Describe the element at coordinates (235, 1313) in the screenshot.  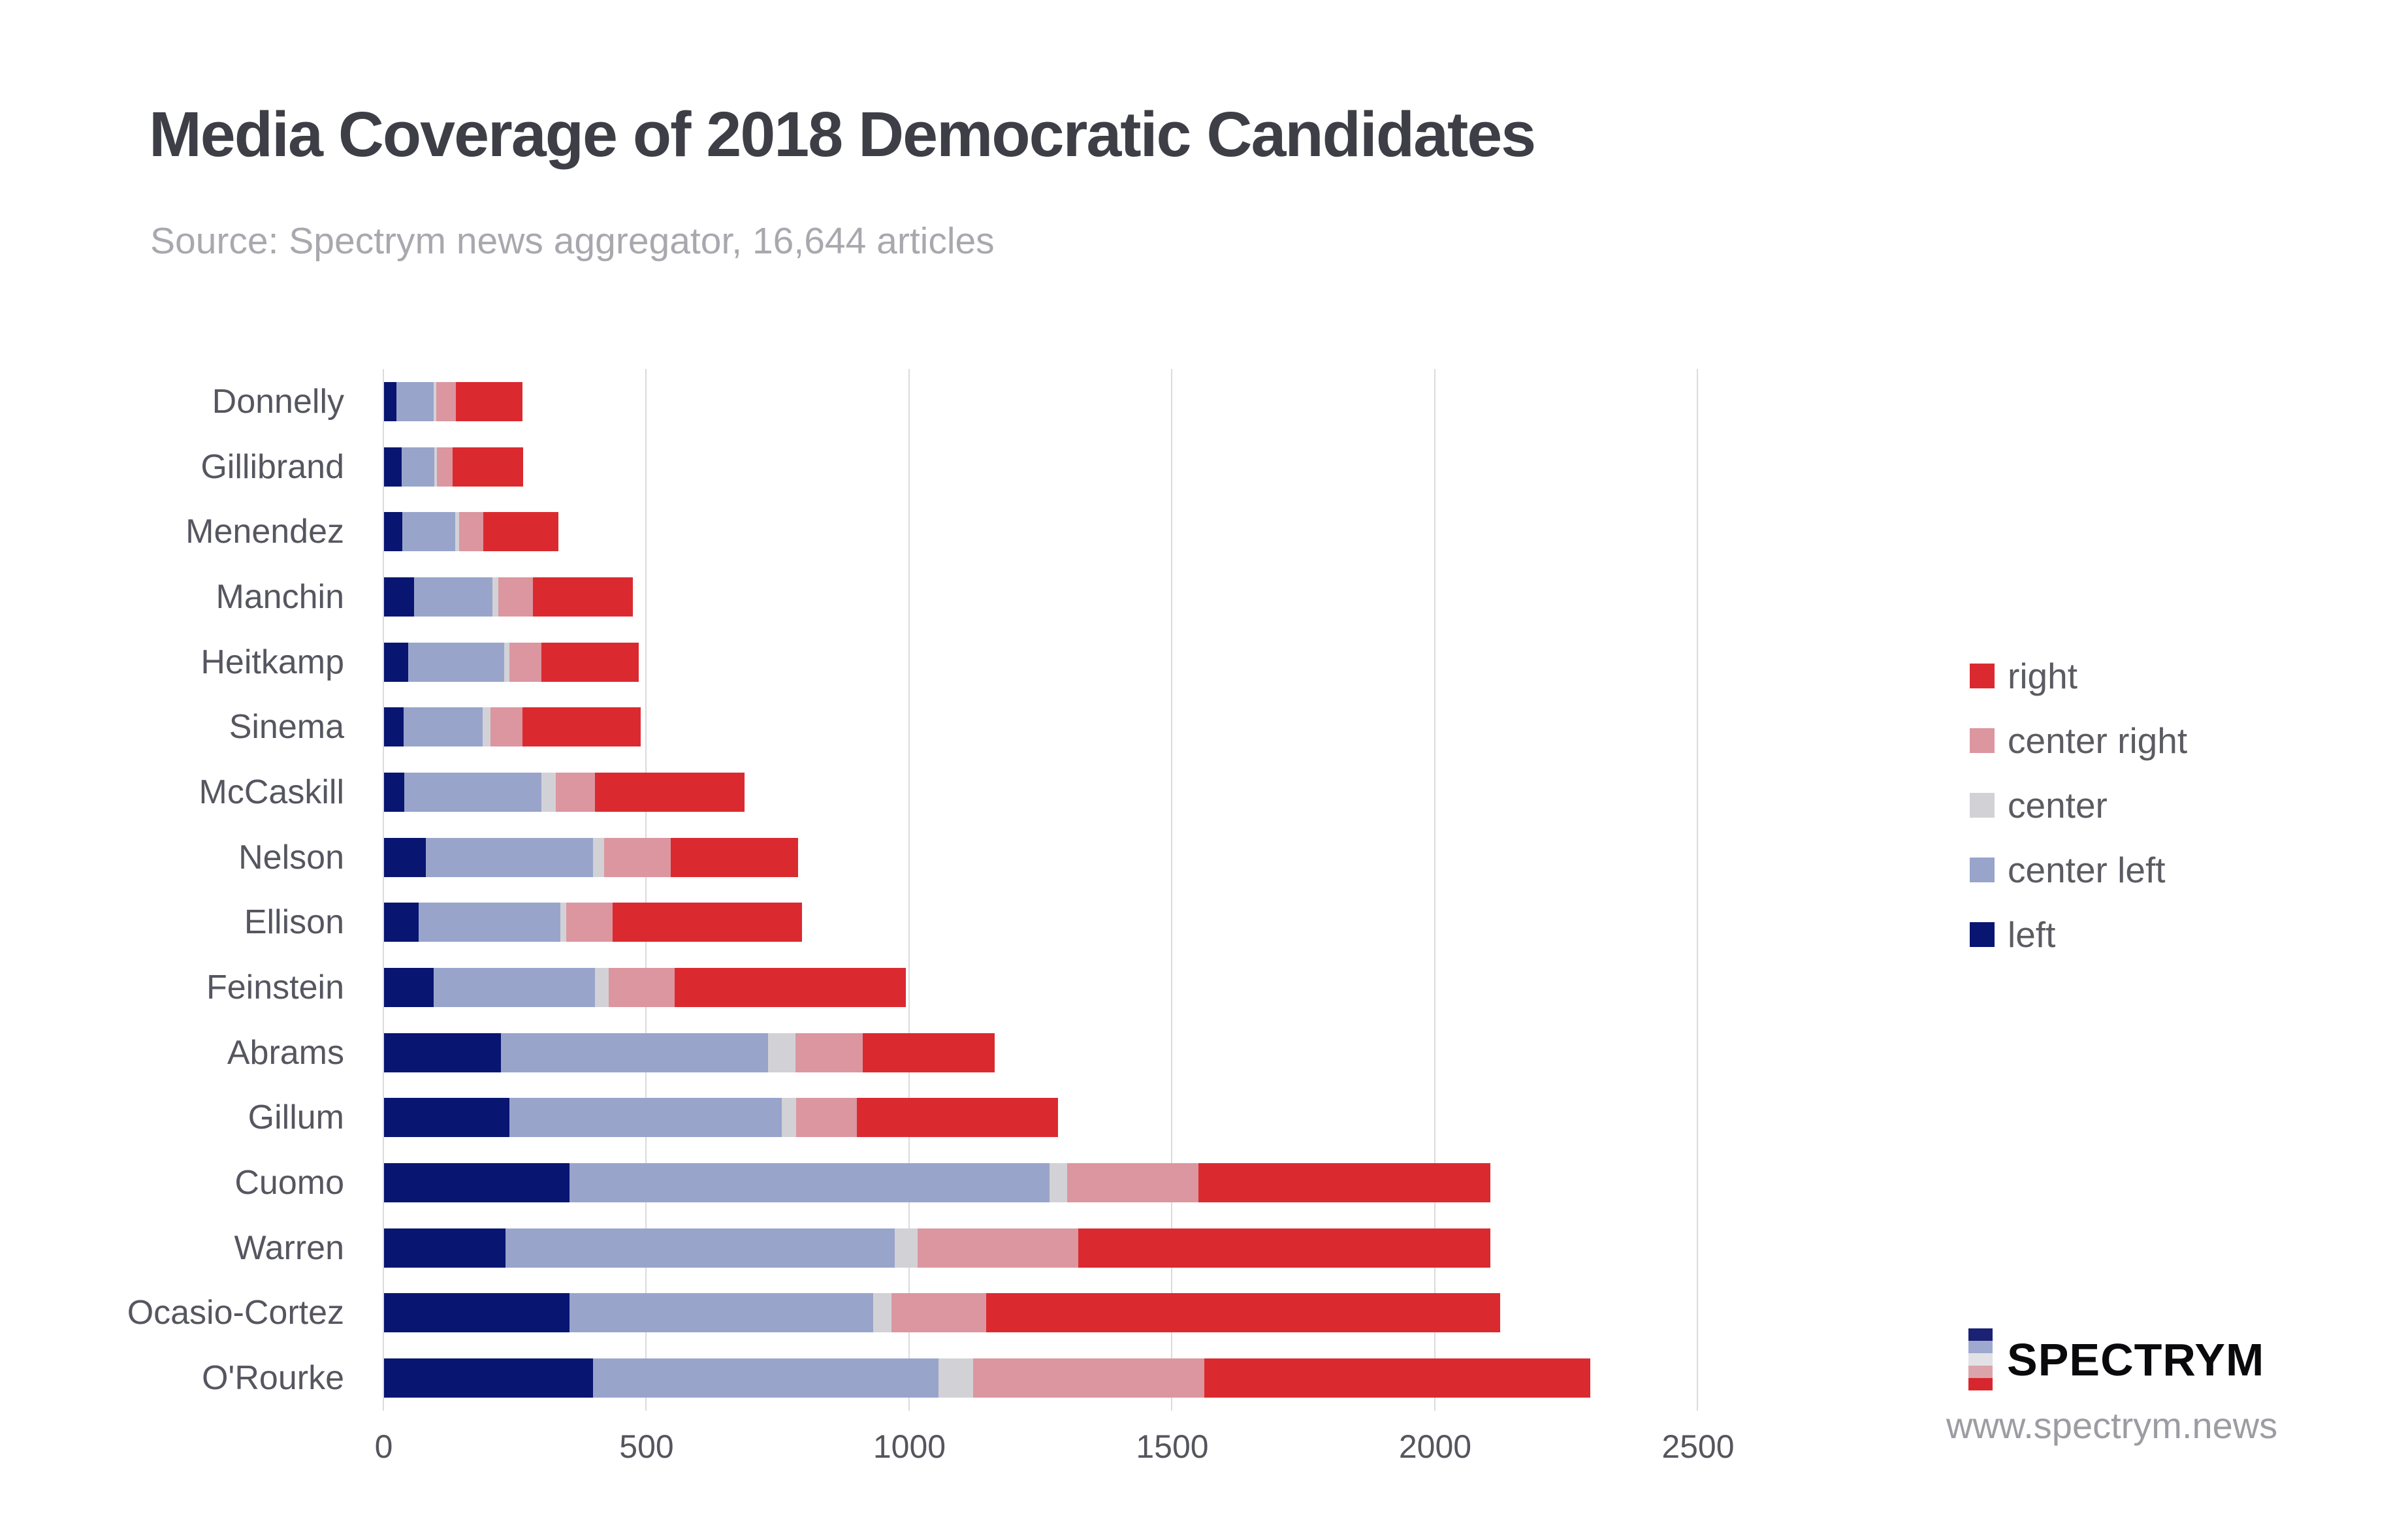
I see `category-label: Ocasio-Cortez` at that location.